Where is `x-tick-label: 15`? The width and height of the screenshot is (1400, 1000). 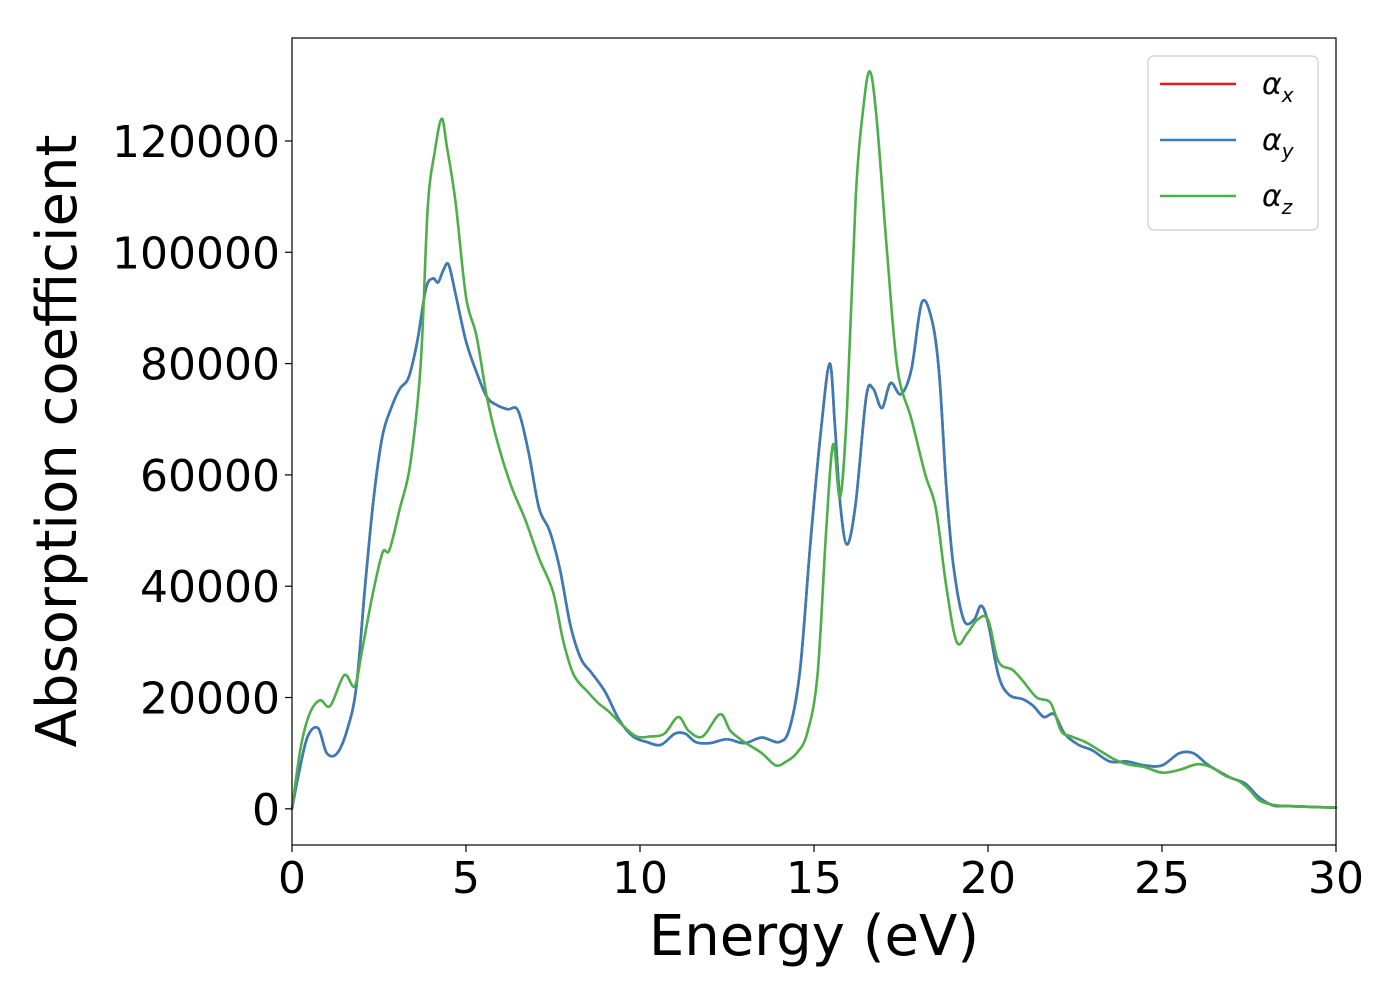
x-tick-label: 15 is located at coordinates (814, 878).